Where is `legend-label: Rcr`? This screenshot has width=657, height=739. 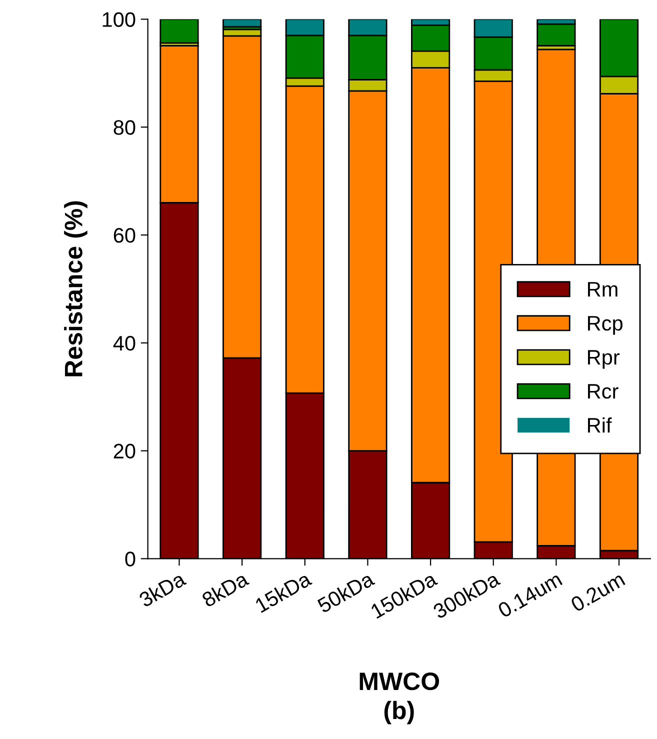 legend-label: Rcr is located at coordinates (603, 391).